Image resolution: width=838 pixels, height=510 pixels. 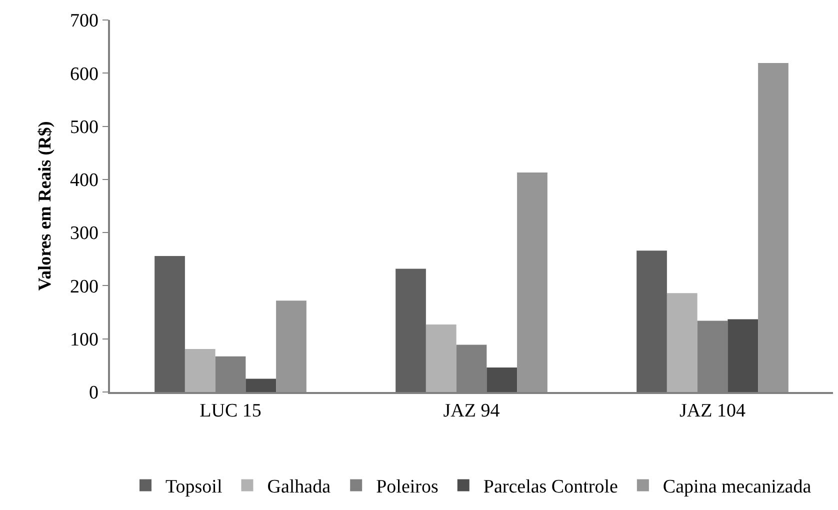 What do you see at coordinates (84, 21) in the screenshot?
I see `y-tick-label: 700` at bounding box center [84, 21].